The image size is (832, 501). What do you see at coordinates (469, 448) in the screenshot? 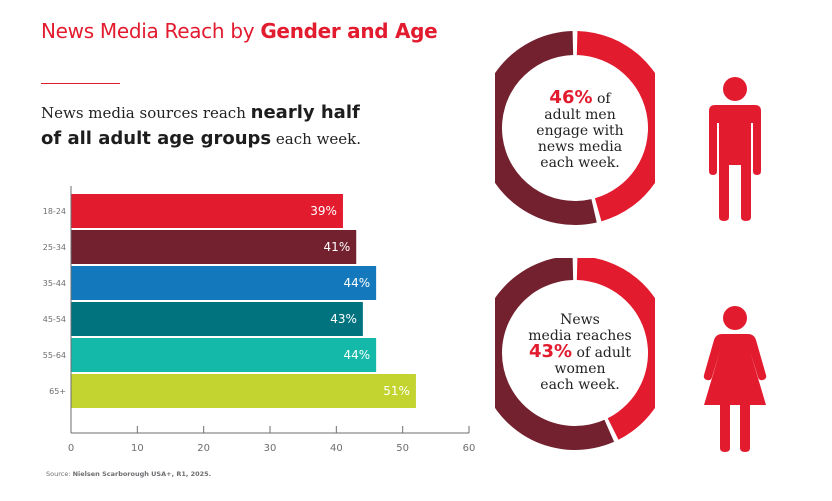
I see `x-tick-label: 60` at bounding box center [469, 448].